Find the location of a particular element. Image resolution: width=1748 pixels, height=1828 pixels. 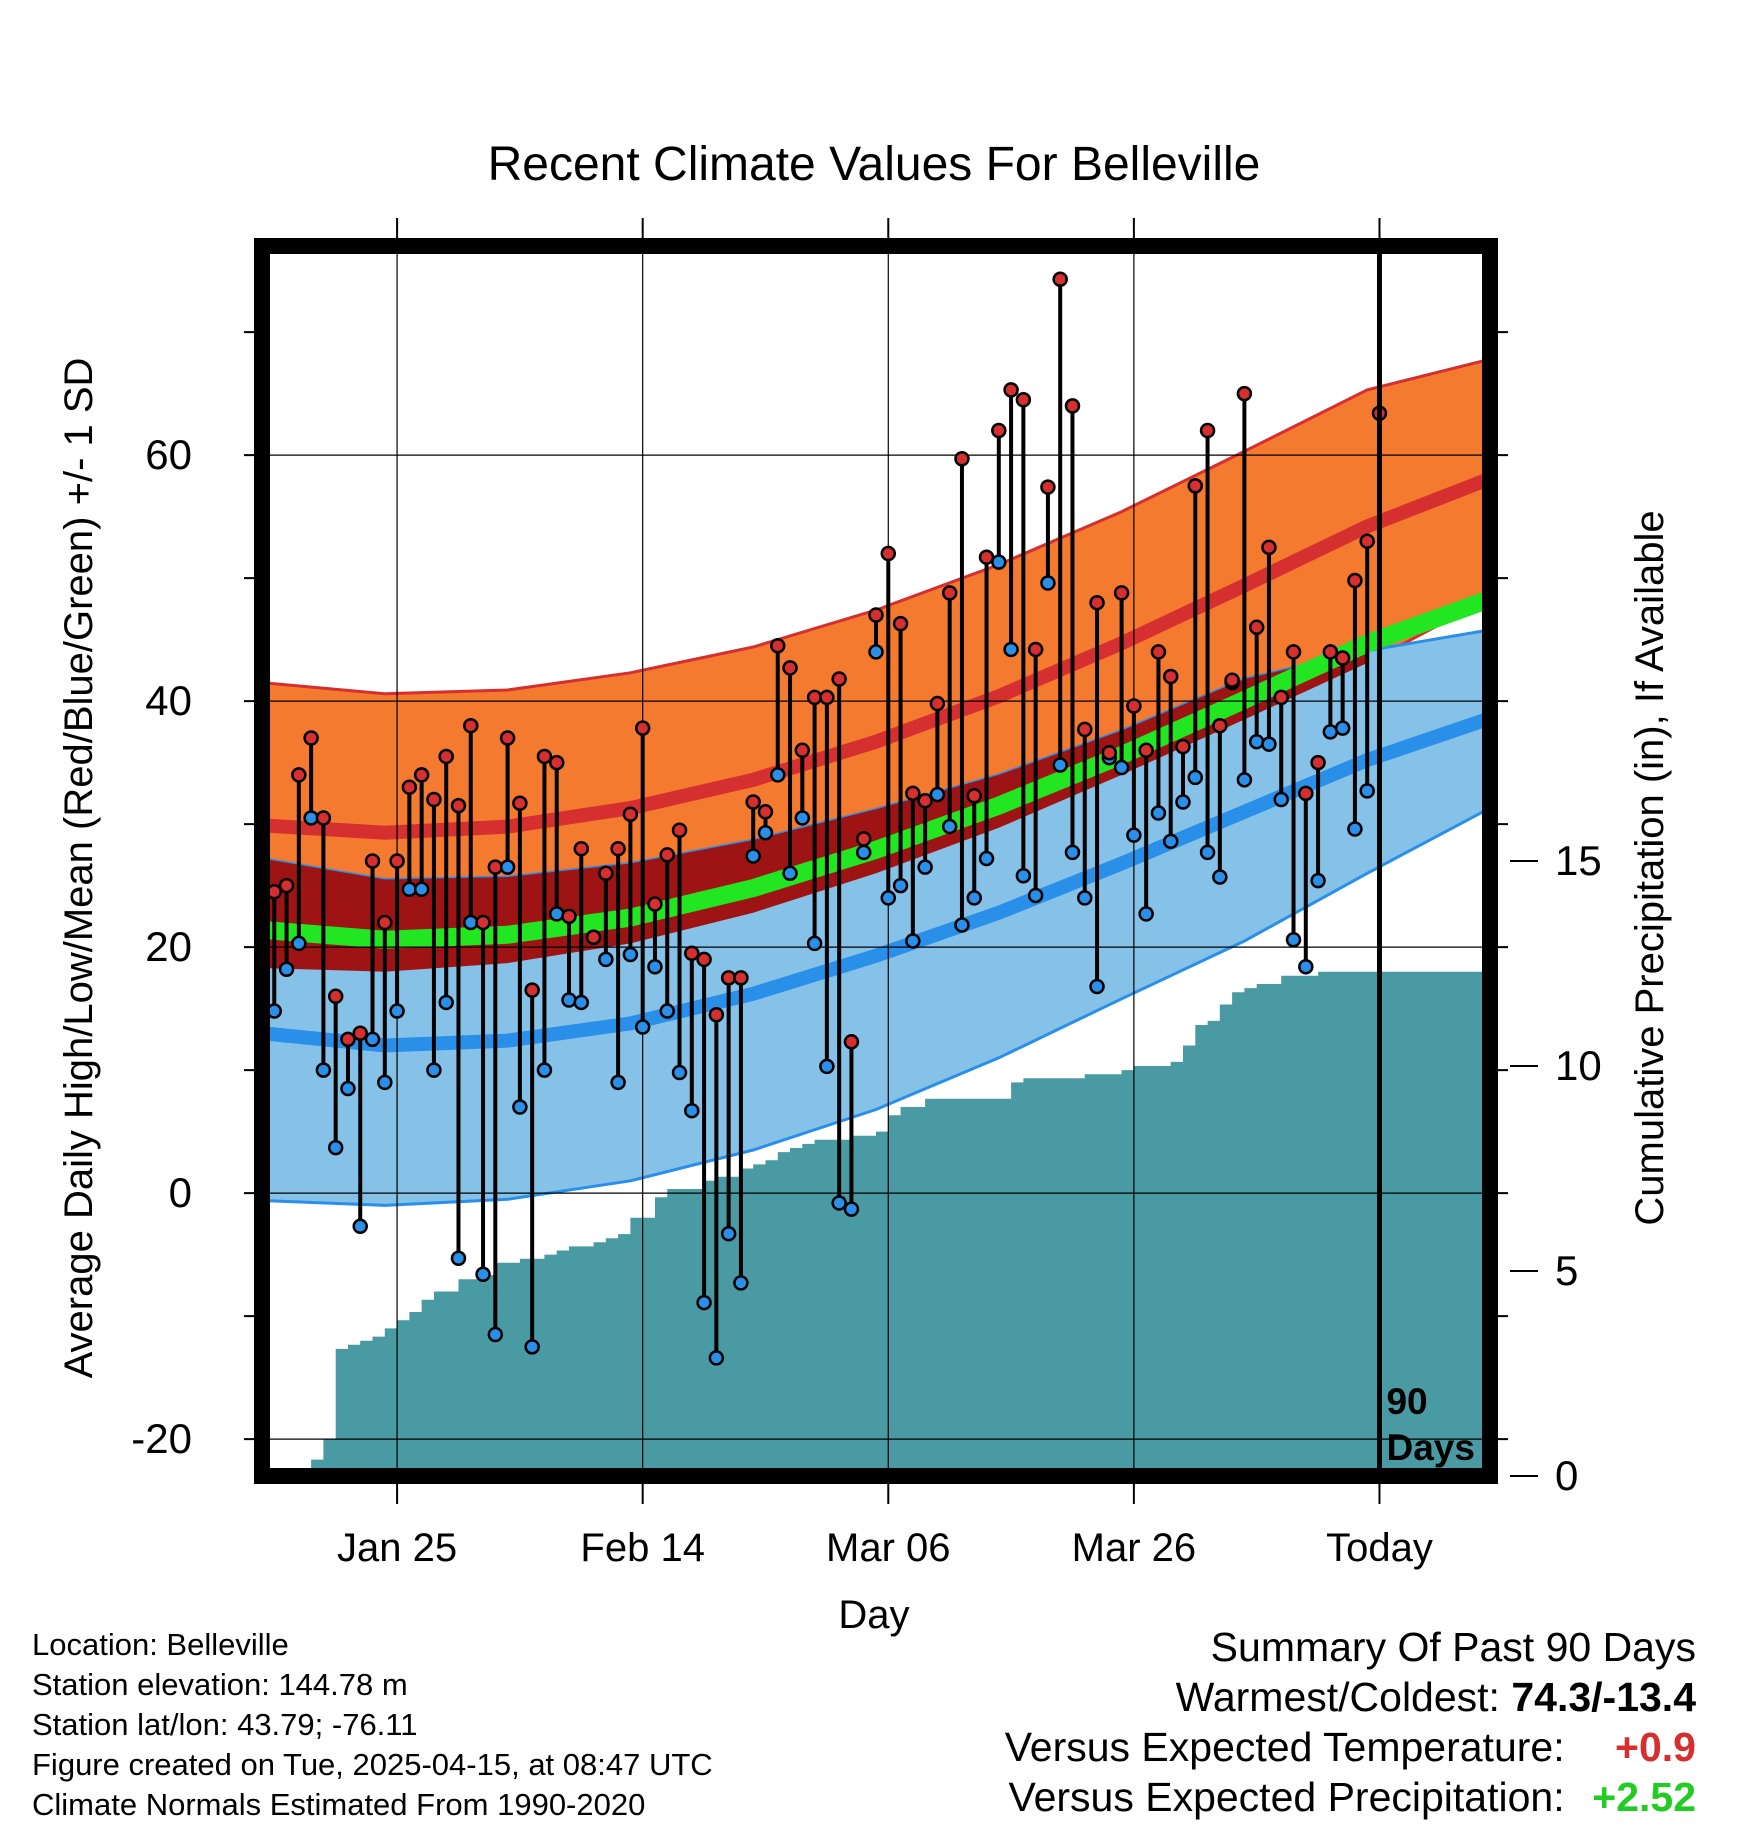

y-tick-label: 0 is located at coordinates (180, 1192).